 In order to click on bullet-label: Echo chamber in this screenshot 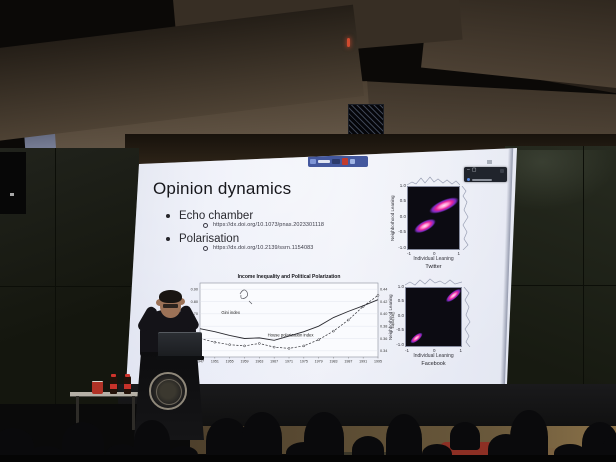, I will do `click(216, 216)`.